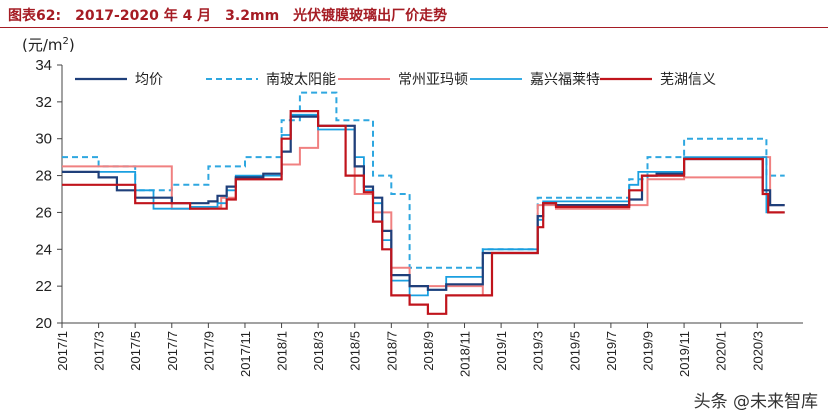  I want to click on y-tick-label: 24, so click(43, 249).